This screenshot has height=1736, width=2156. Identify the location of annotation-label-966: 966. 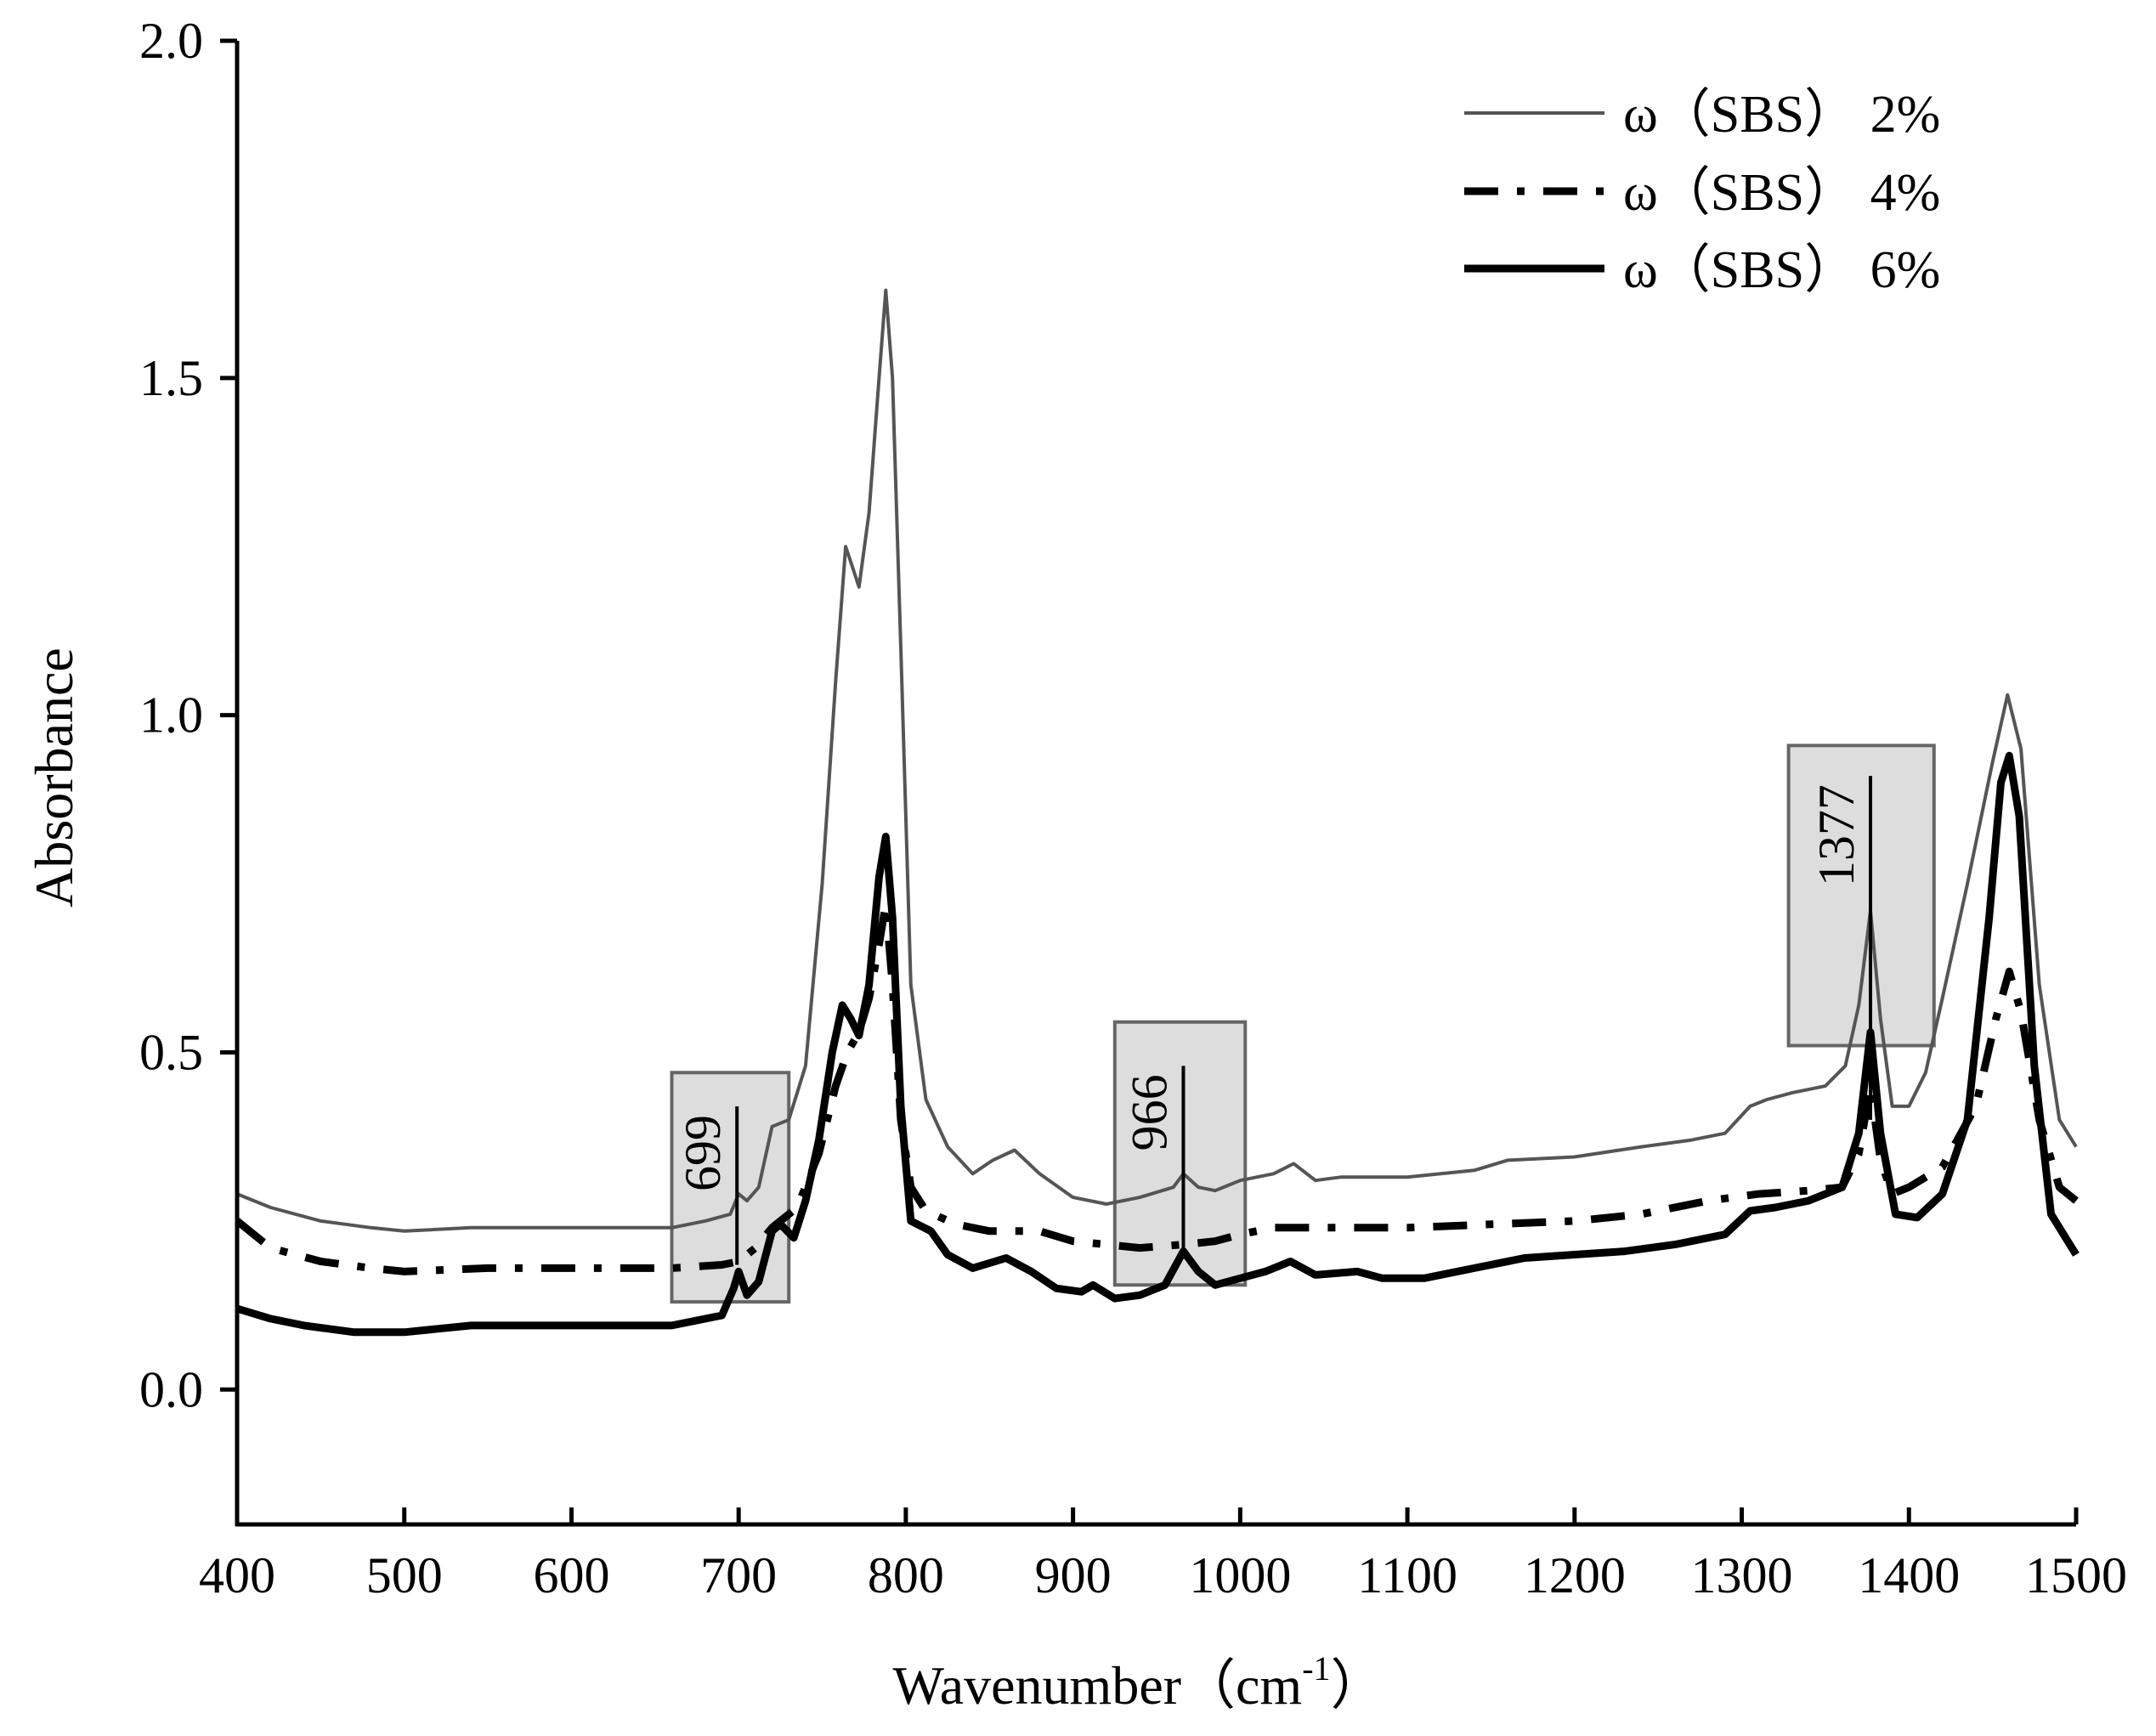
(1149, 1112).